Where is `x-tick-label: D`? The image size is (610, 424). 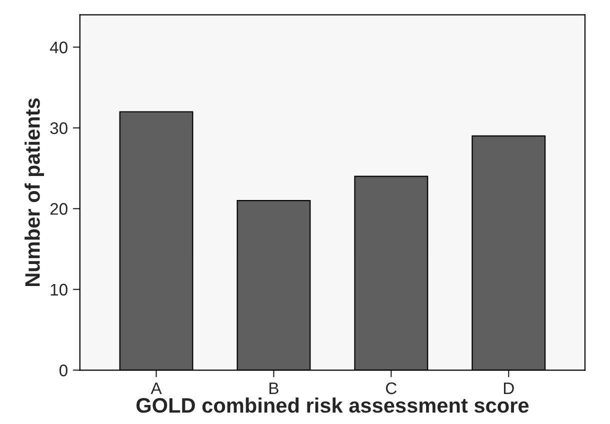
x-tick-label: D is located at coordinates (509, 388).